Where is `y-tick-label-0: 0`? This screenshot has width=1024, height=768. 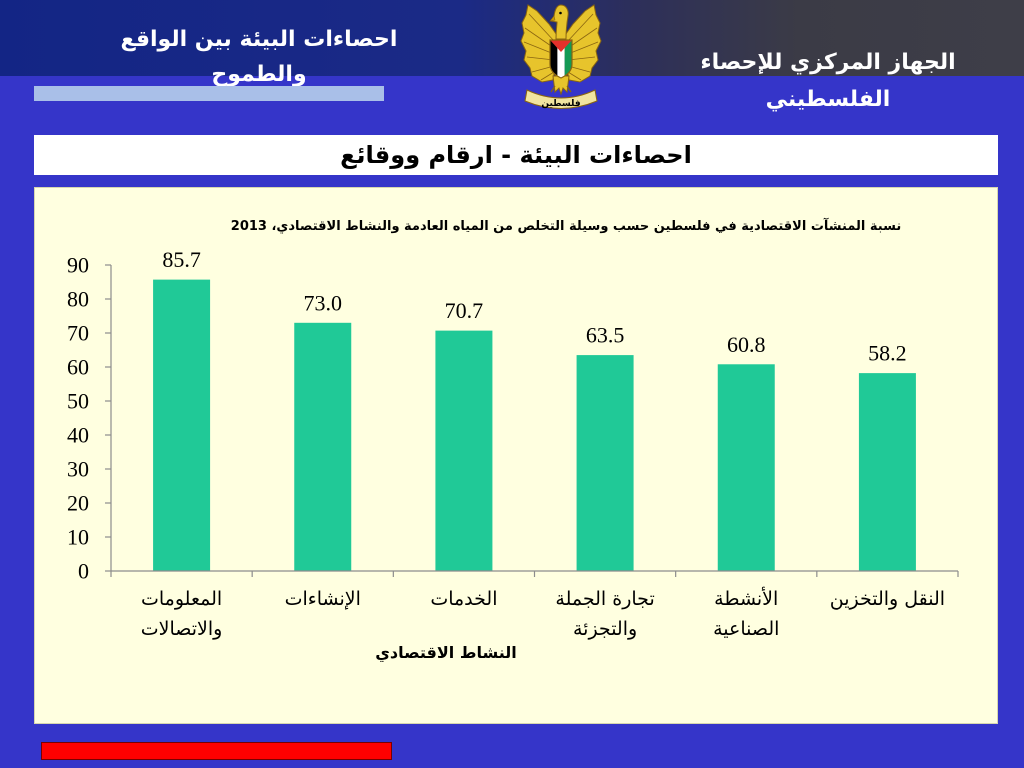 y-tick-label-0: 0 is located at coordinates (83, 571).